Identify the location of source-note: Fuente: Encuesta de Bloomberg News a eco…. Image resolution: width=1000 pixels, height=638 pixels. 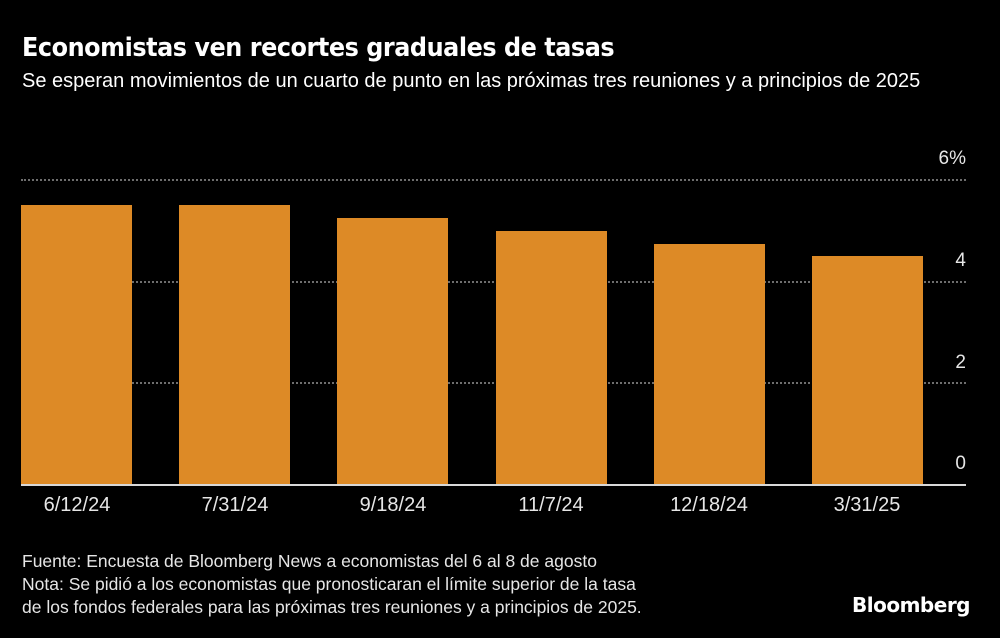
(309, 561).